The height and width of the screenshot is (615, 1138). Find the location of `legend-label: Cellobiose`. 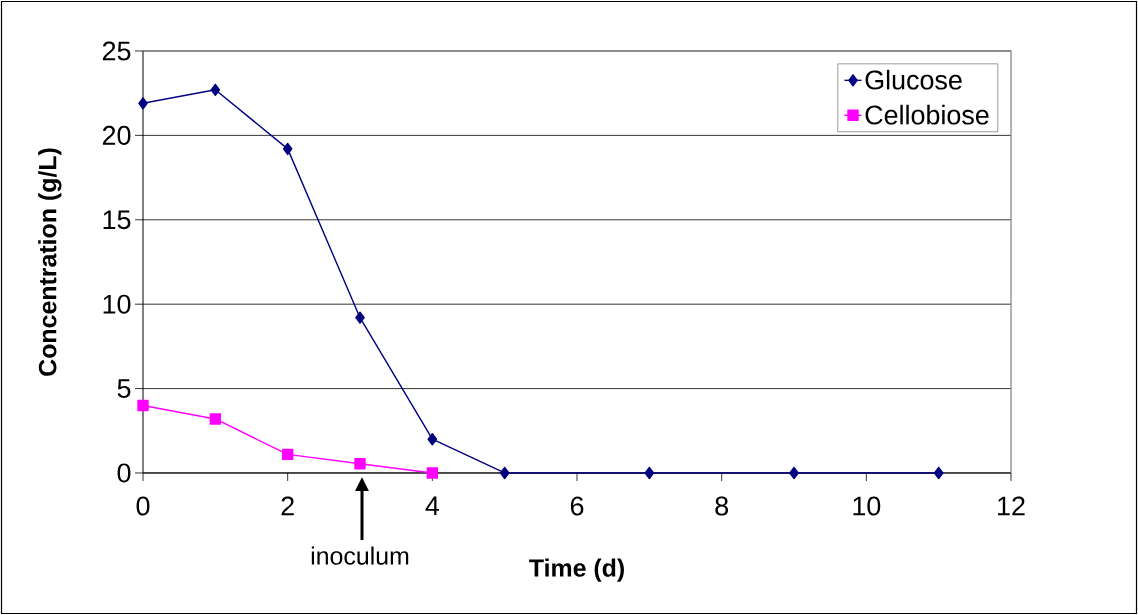

legend-label: Cellobiose is located at coordinates (927, 114).